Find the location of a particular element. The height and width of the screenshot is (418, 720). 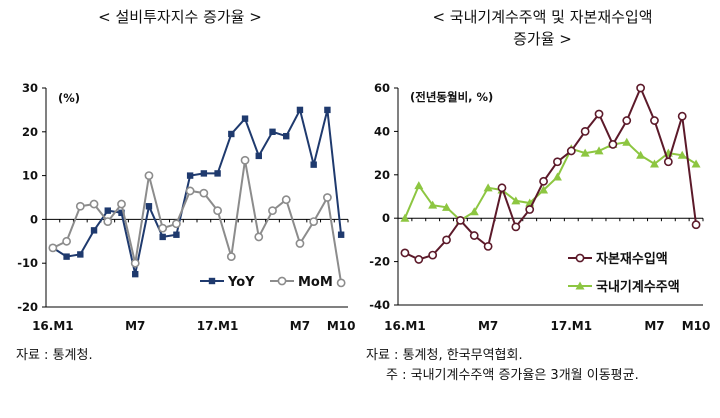

y-tick-label: -10 is located at coordinates (27, 263).